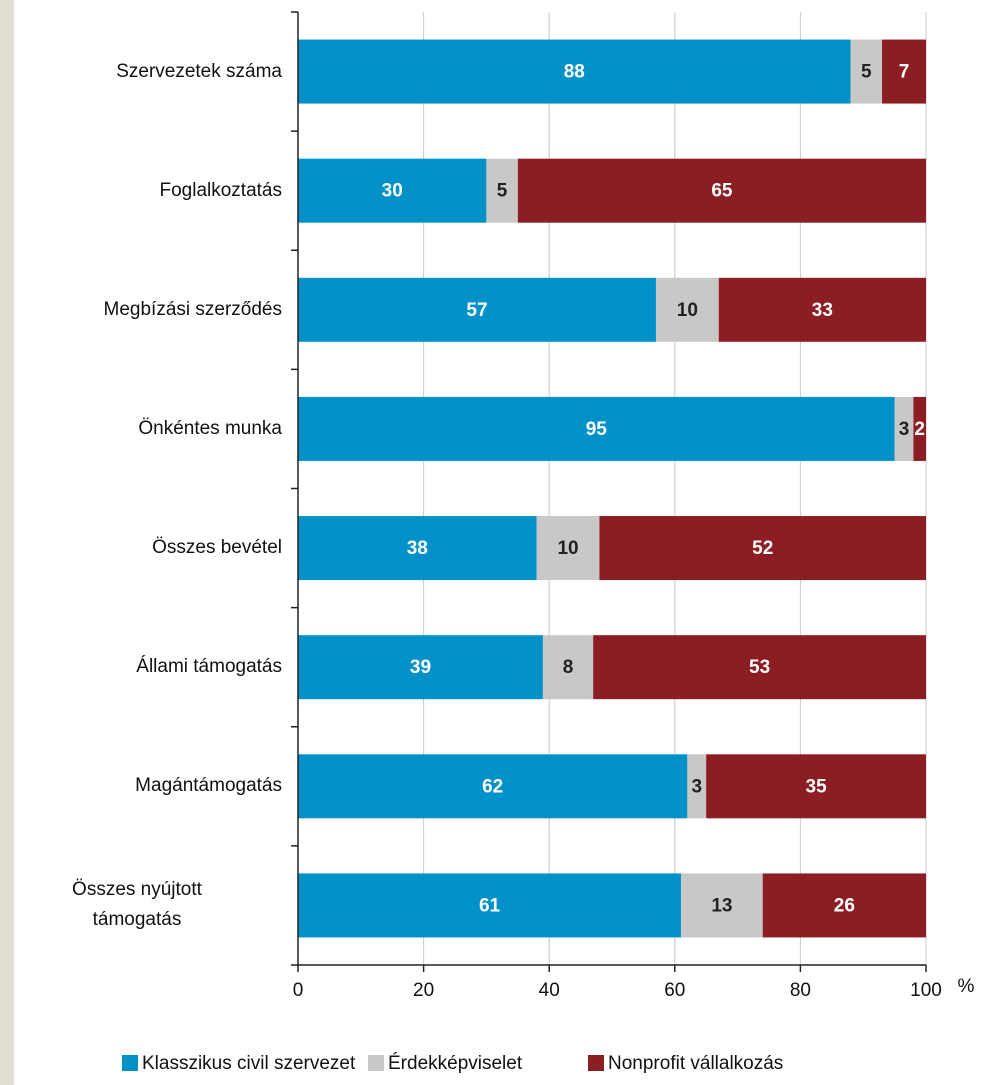 The image size is (987, 1085). I want to click on data-label: 57, so click(476, 310).